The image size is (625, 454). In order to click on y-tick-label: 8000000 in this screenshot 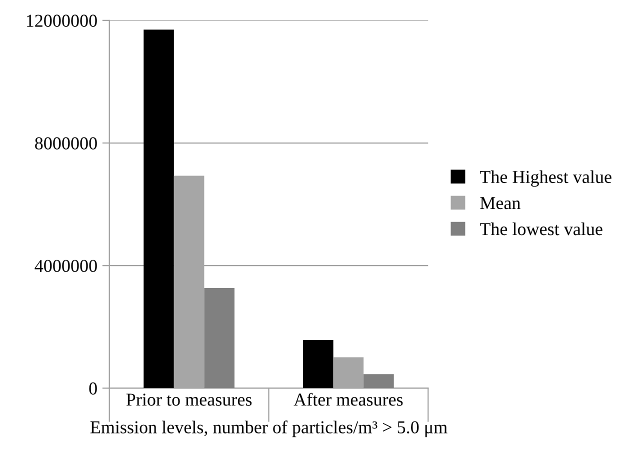, I will do `click(66, 143)`.